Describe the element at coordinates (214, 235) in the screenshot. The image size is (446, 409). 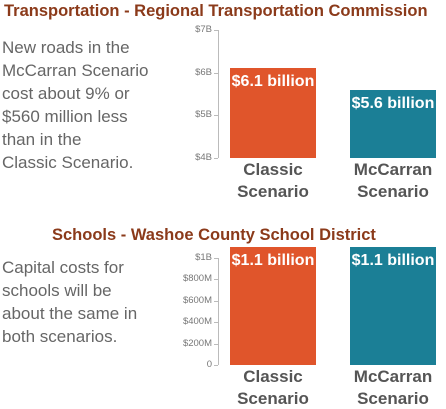
I see `chart-title: Schools - Washoe County School District` at that location.